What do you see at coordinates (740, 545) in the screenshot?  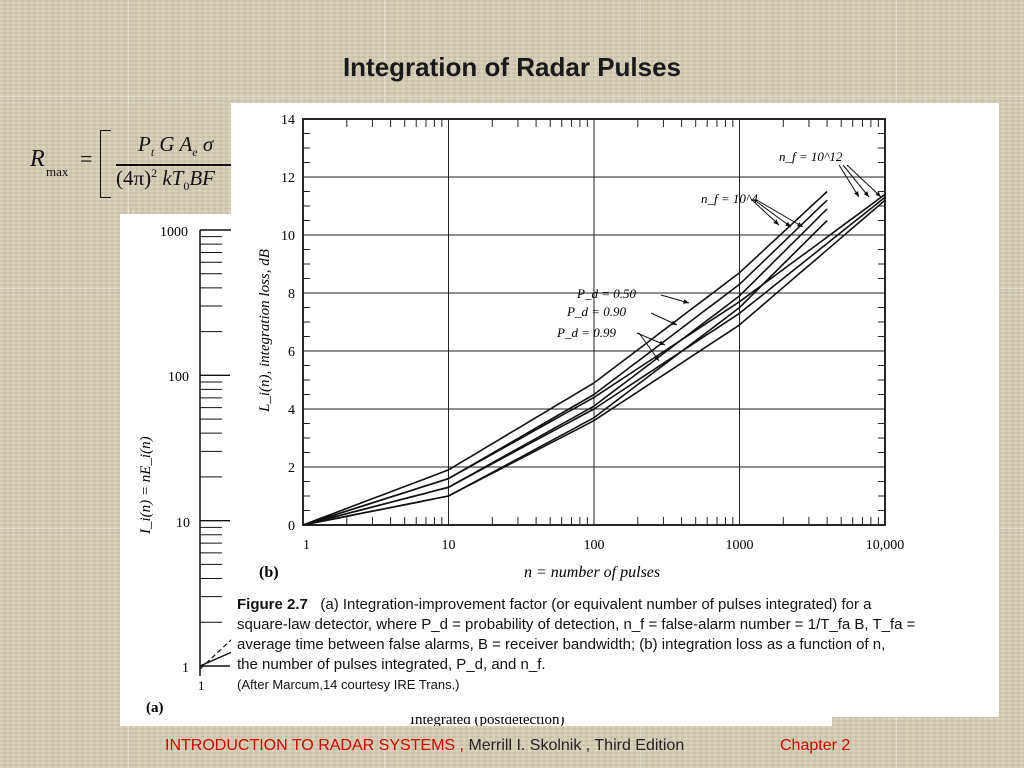 I see `x-tick-label: 1000` at bounding box center [740, 545].